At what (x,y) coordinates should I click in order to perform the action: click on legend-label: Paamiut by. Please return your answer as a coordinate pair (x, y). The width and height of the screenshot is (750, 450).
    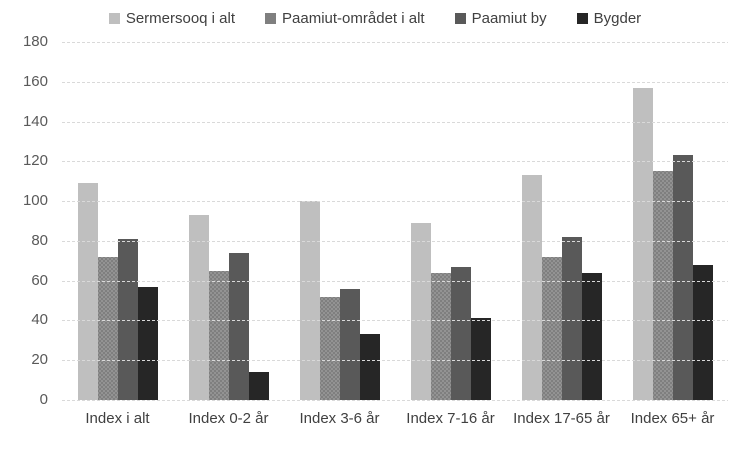
    Looking at the image, I should click on (509, 18).